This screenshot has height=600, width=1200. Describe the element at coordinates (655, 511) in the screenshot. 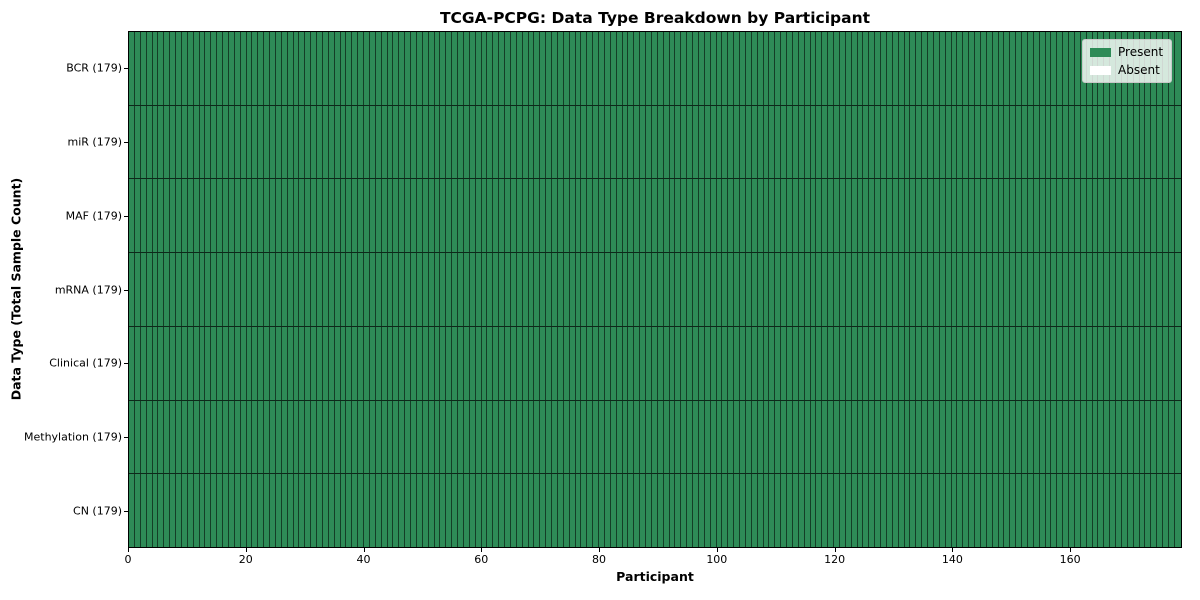

I see `heatmap-row-cn` at that location.